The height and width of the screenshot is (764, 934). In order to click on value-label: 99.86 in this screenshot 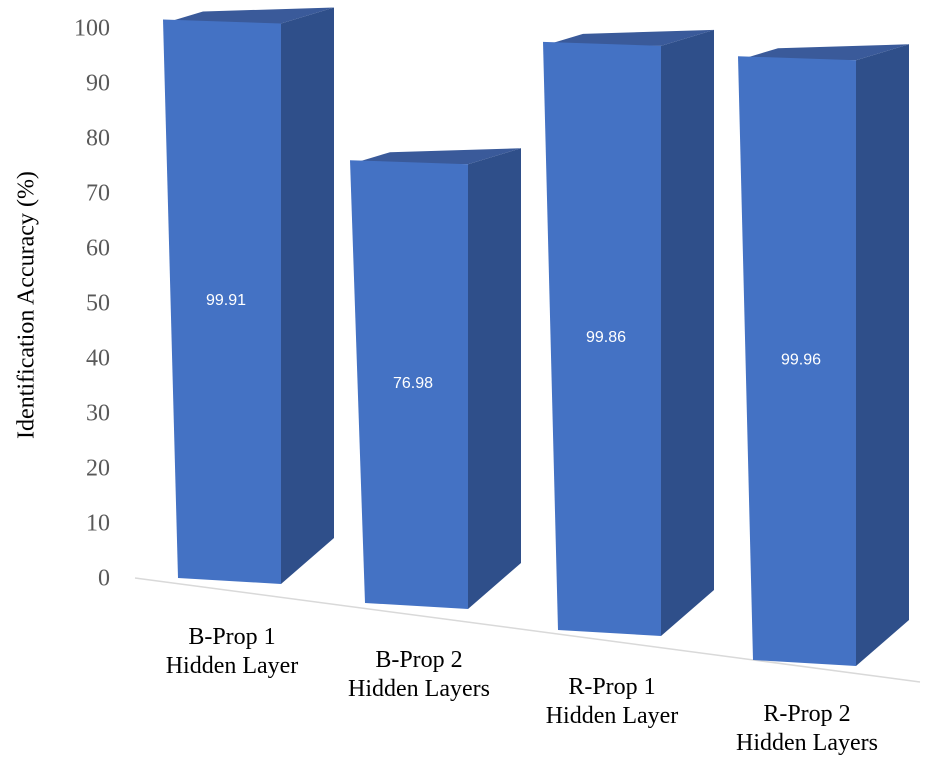, I will do `click(606, 337)`.